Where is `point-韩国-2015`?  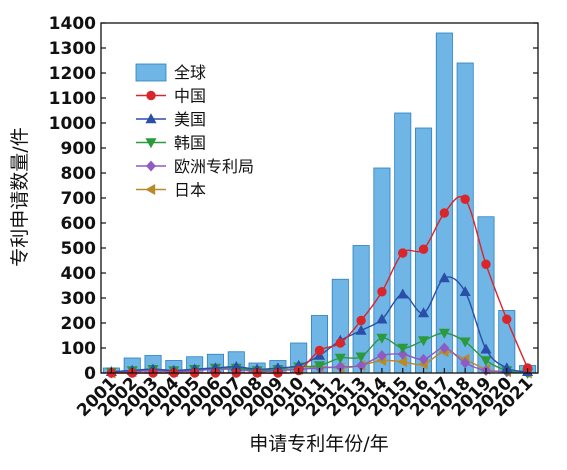 point-韩国-2015 is located at coordinates (403, 348).